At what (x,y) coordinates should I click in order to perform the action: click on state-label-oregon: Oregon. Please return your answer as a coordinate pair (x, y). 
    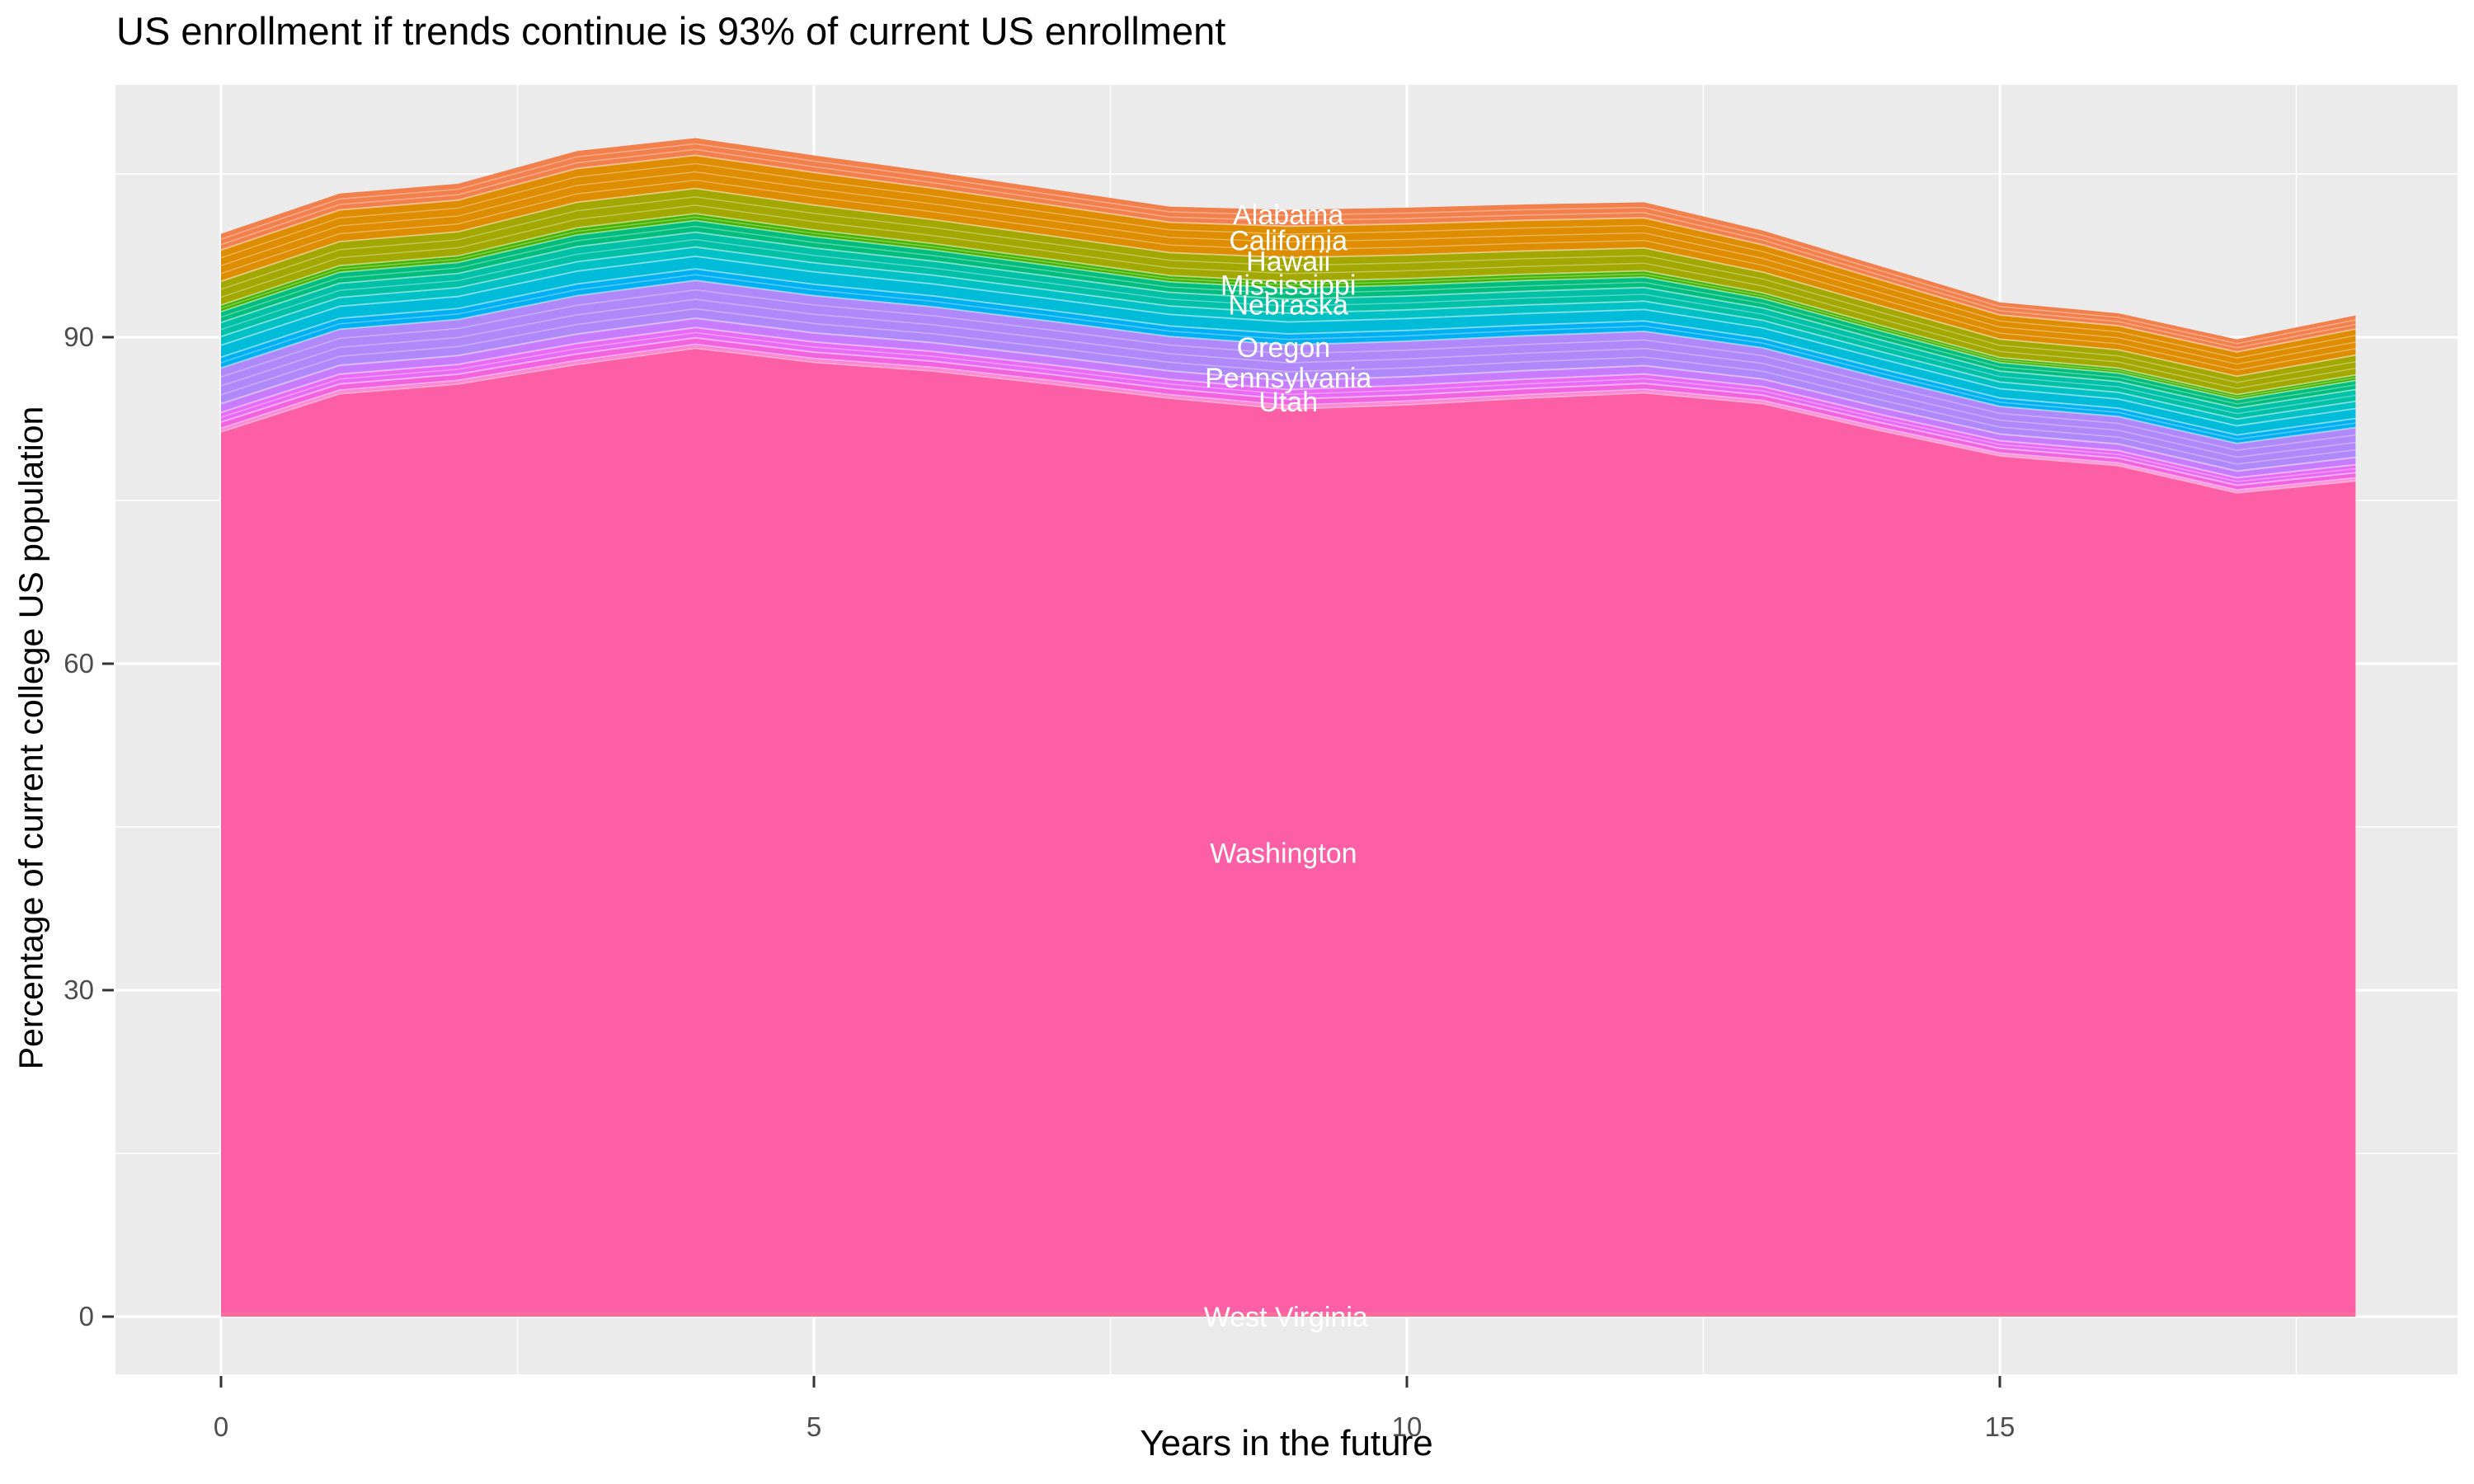
    Looking at the image, I should click on (1283, 348).